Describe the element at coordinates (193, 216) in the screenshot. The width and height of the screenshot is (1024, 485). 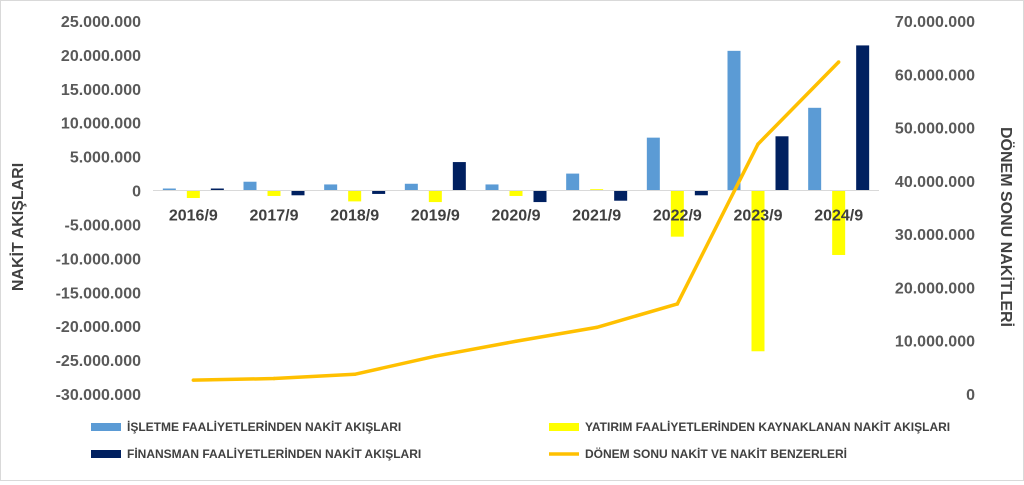
I see `category-label: 2016/9` at that location.